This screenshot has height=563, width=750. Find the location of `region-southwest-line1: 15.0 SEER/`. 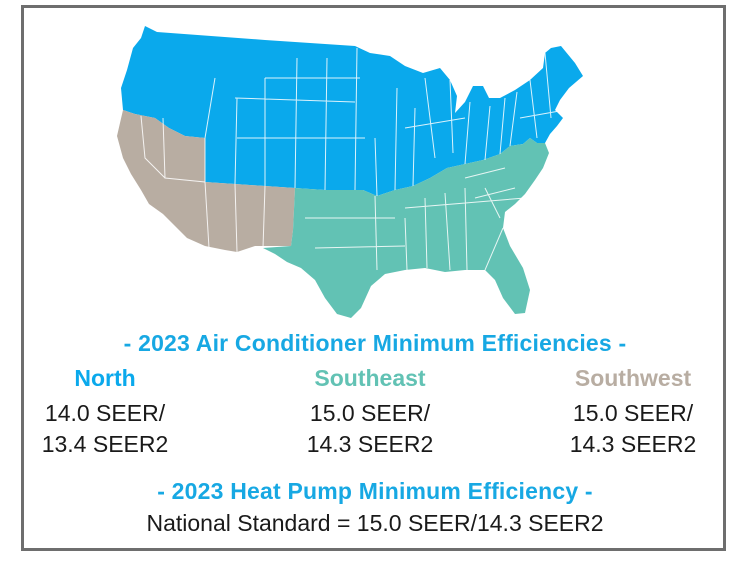

region-southwest-line1: 15.0 SEER/ is located at coordinates (633, 413).